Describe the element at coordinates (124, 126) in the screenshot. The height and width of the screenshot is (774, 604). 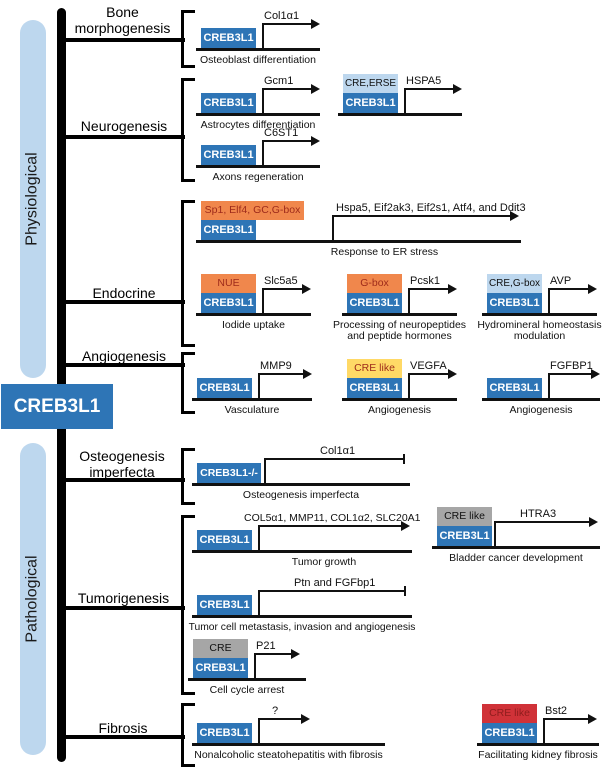
I see `category-neurogenesis: Neurogenesis` at that location.